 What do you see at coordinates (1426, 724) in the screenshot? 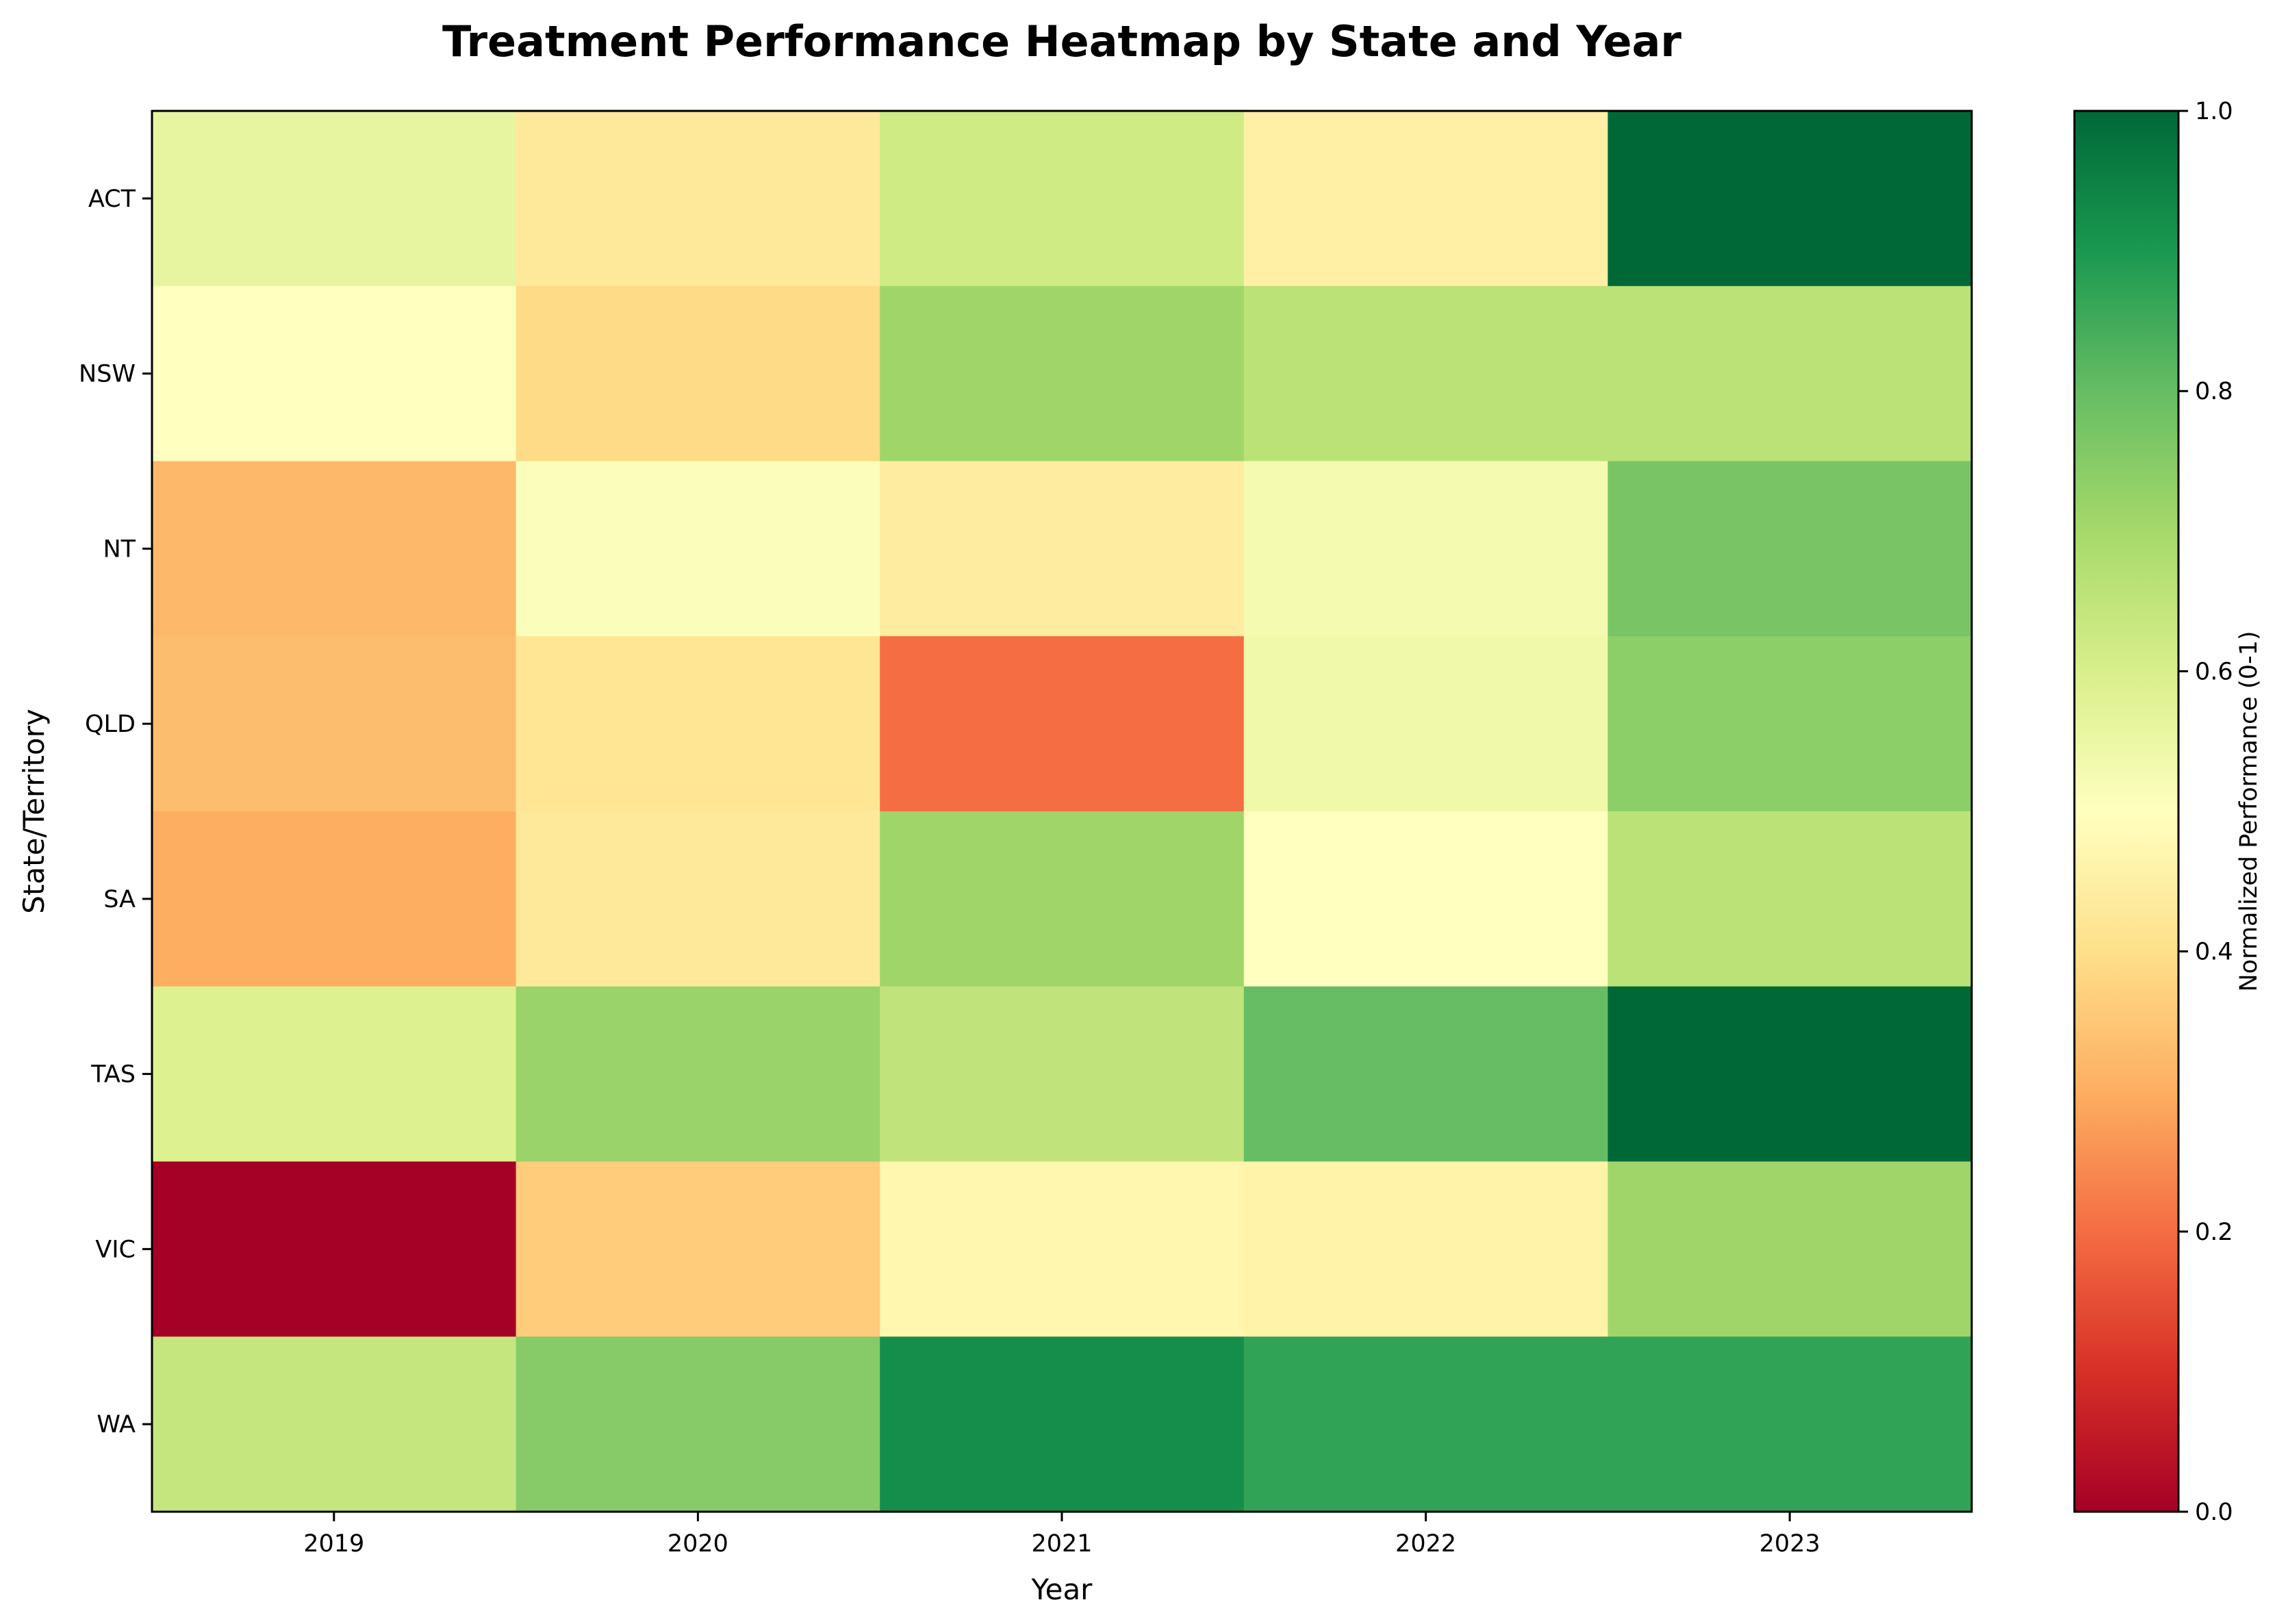
I see `heatmap-cell-qld-2022` at bounding box center [1426, 724].